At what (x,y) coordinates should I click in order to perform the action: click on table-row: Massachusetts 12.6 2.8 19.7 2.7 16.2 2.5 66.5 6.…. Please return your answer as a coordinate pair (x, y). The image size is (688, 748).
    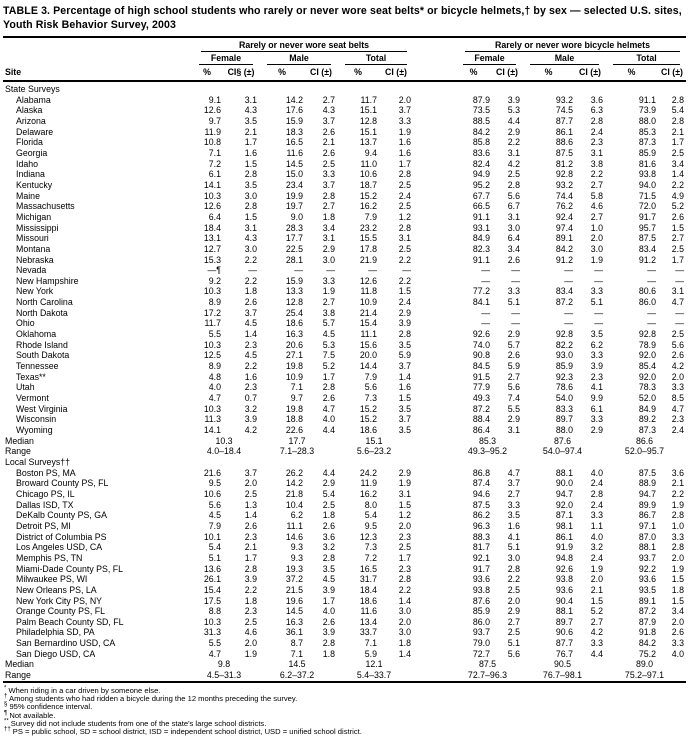
    Looking at the image, I should click on (344, 206).